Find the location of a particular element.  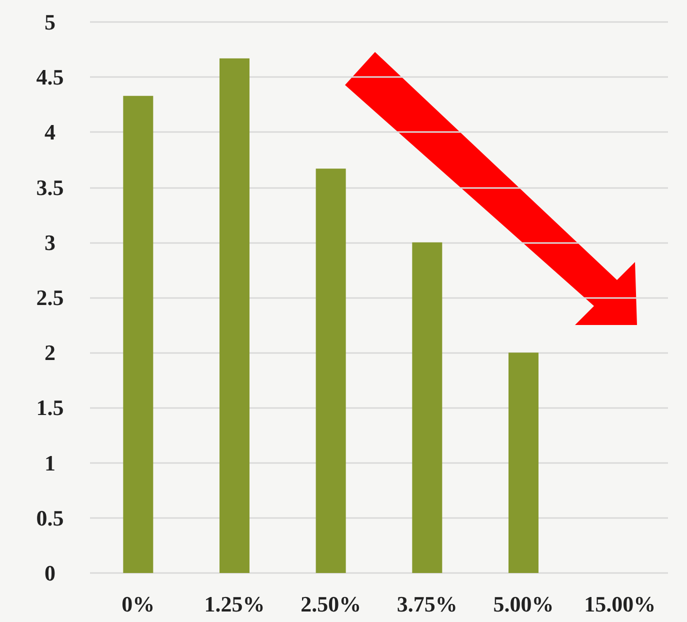

y-tick-label: 2.5 is located at coordinates (50, 297).